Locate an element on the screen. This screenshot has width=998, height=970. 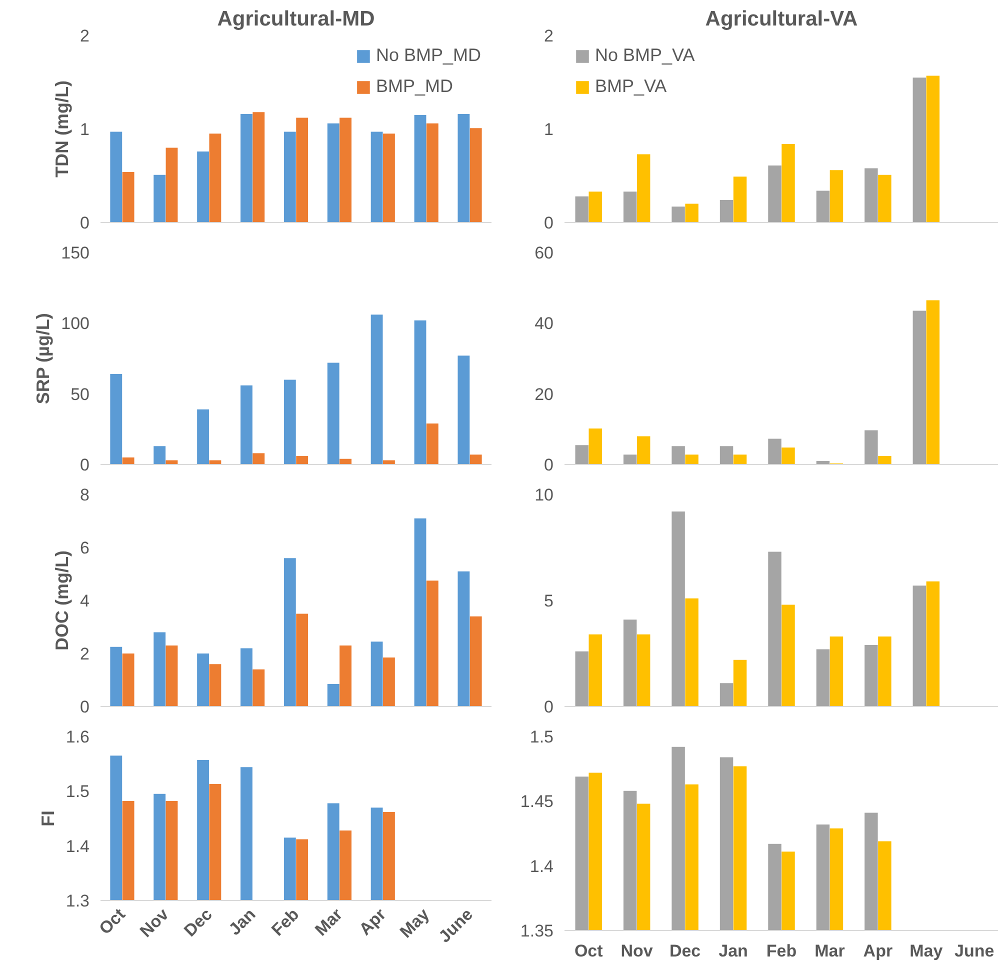
y-tick-label: 150 is located at coordinates (75, 253).